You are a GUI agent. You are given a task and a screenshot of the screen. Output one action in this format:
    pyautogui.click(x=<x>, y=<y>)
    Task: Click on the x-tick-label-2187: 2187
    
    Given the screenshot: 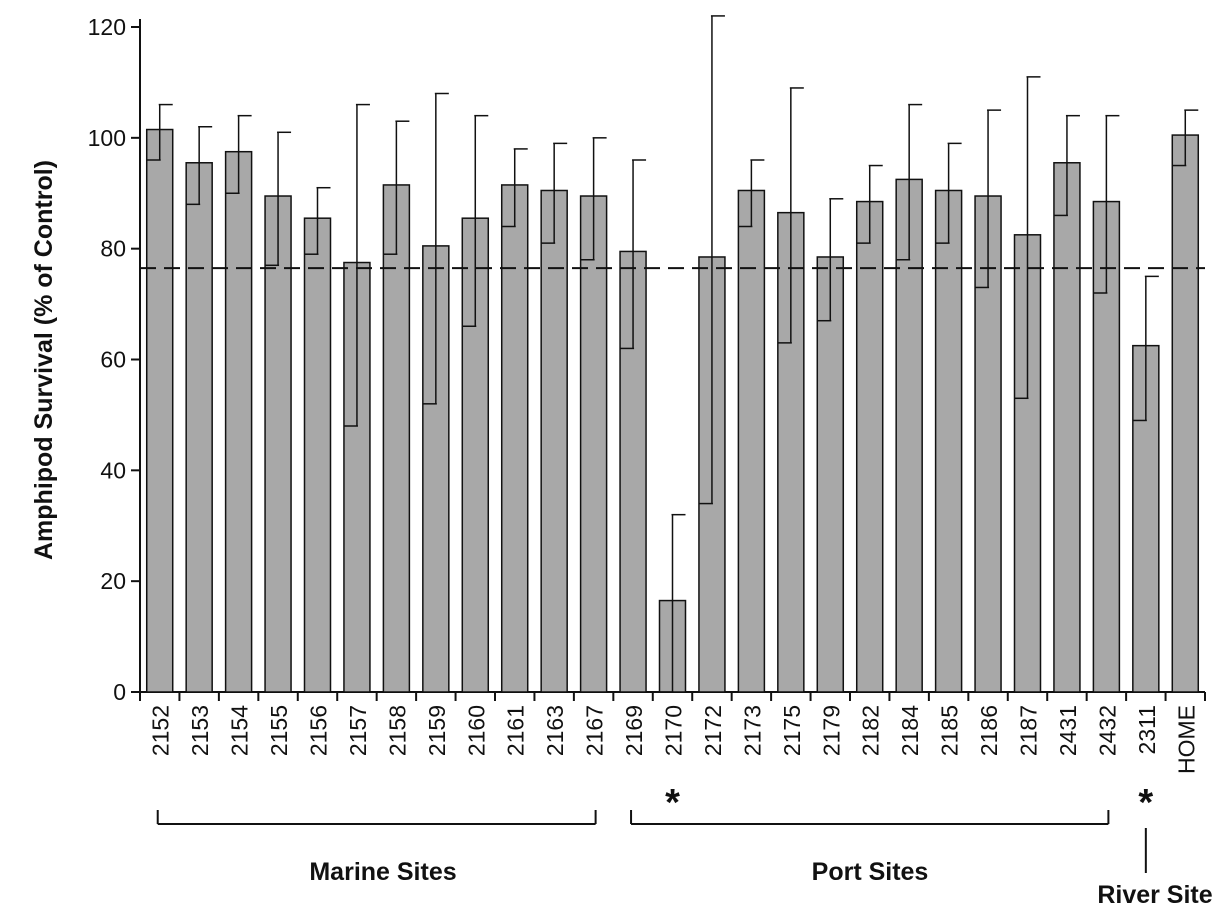 What is the action you would take?
    pyautogui.click(x=1029, y=730)
    